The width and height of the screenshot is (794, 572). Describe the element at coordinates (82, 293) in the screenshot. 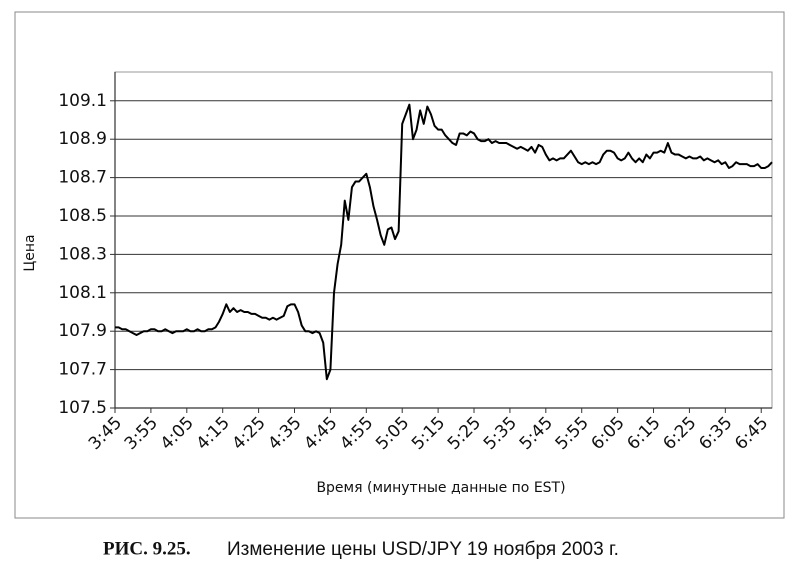

I see `y-tick-label: 108.1` at that location.